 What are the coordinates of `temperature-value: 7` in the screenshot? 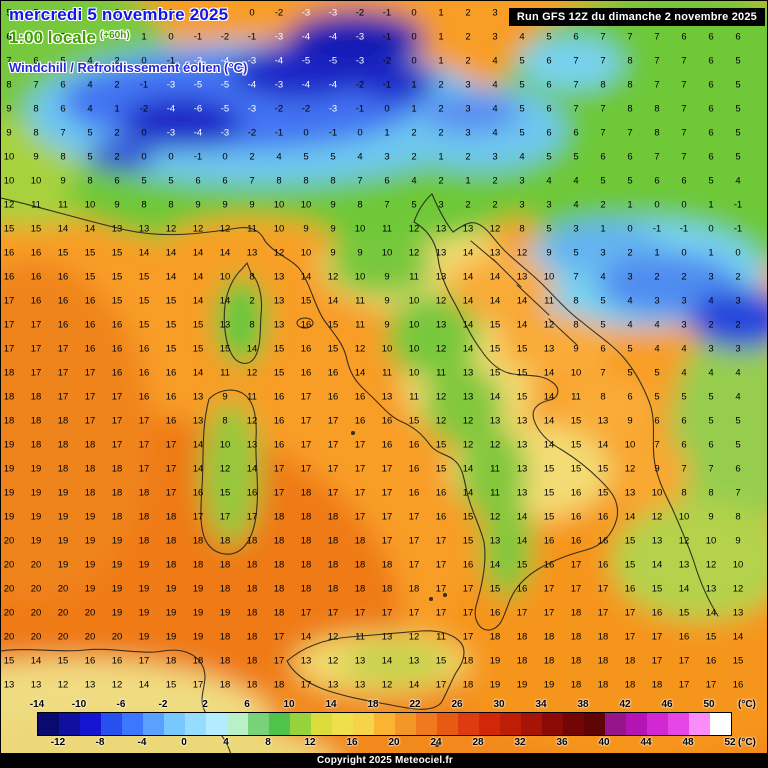 It's located at (684, 133).